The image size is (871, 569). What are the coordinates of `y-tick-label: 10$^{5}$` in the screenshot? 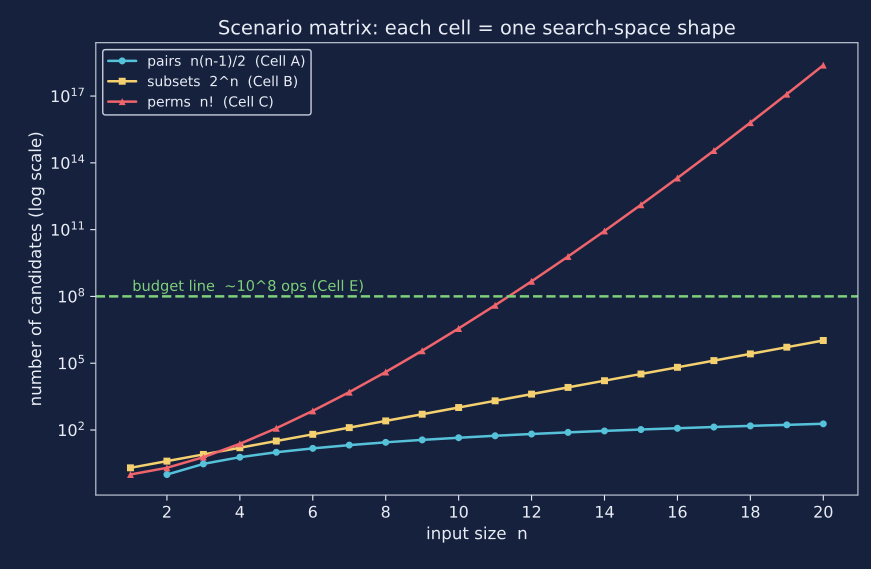 It's located at (71, 362).